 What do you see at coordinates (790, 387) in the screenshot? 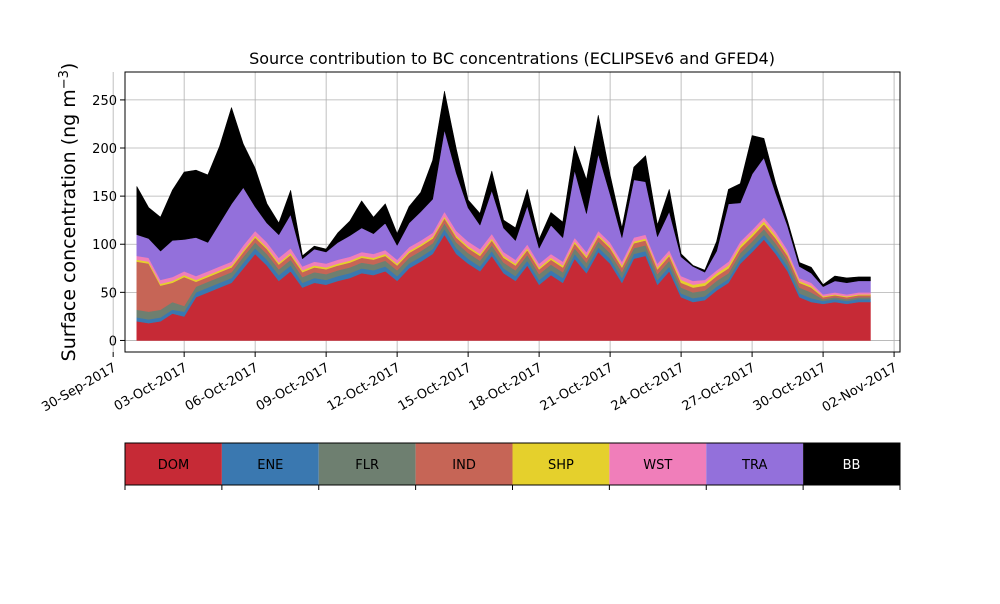
I see `x-tick-label: 30-Oct-2017` at bounding box center [790, 387].